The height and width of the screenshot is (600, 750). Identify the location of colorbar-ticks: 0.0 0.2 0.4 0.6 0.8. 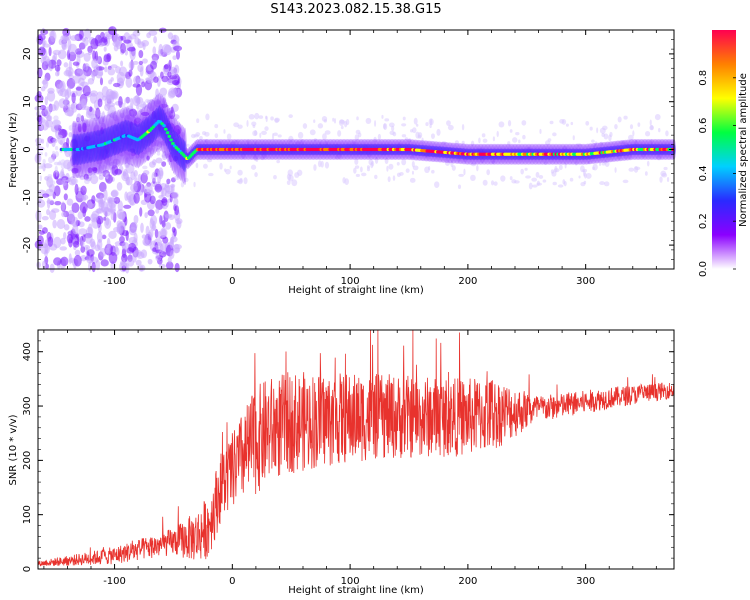
(717, 173).